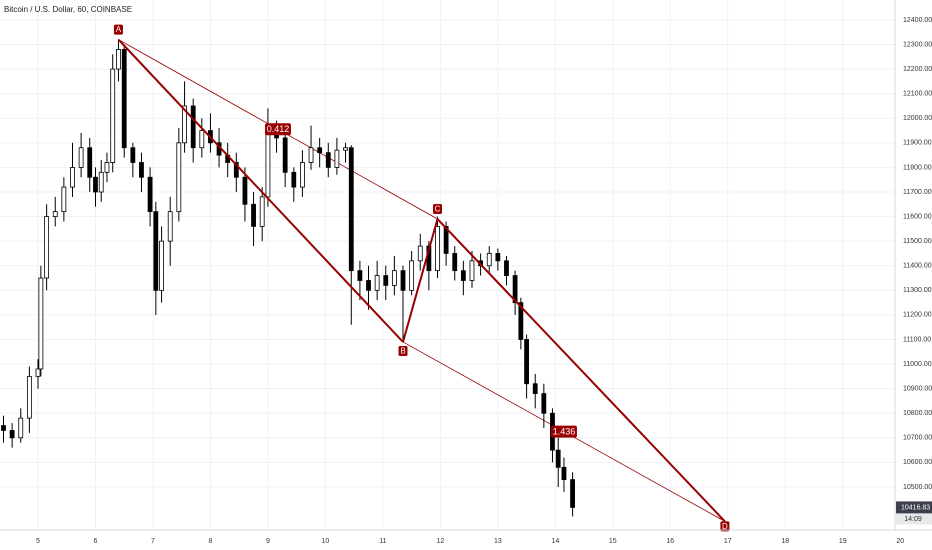 The width and height of the screenshot is (932, 550). I want to click on y-tick-label: 12300.00, so click(917, 44).